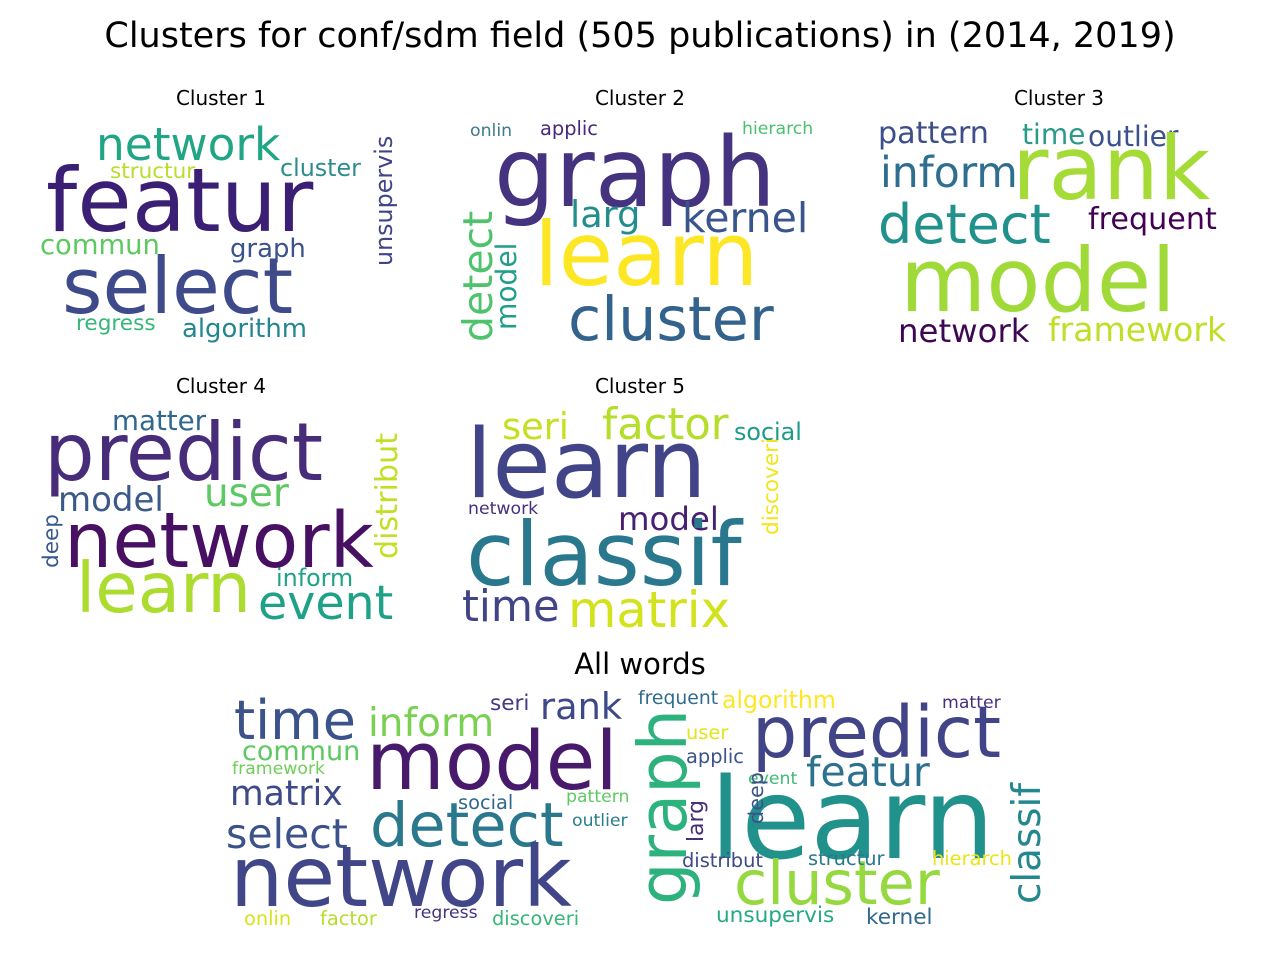  What do you see at coordinates (772, 486) in the screenshot?
I see `cluster-5-word-discoveri: discoveri` at bounding box center [772, 486].